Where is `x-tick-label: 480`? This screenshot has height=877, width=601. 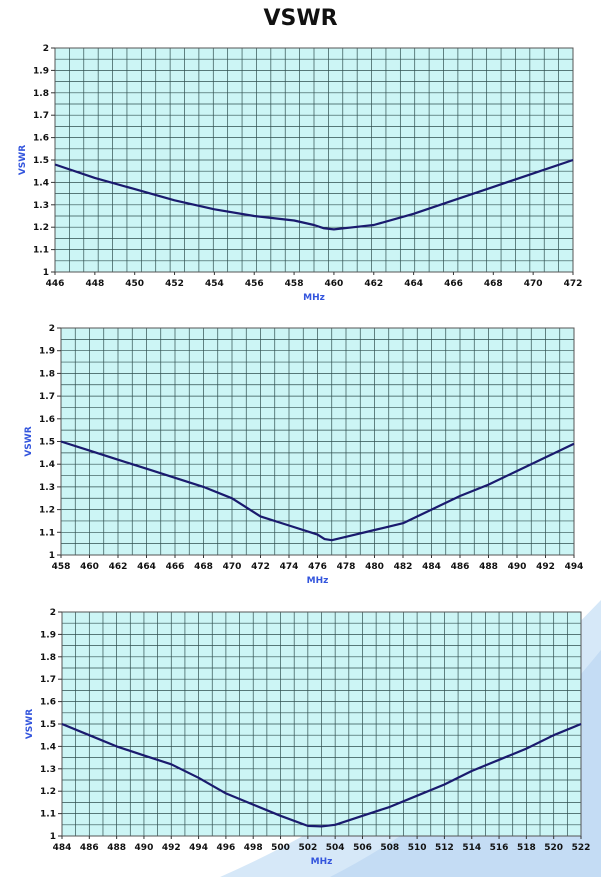
x-tick-label: 480 is located at coordinates (374, 567).